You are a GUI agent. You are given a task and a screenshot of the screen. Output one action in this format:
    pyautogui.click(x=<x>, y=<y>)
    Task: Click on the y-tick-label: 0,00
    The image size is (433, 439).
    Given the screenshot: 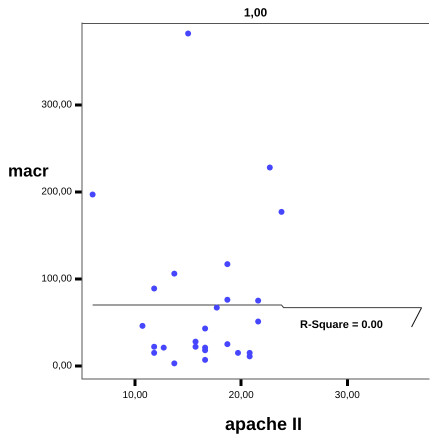 What is the action you would take?
    pyautogui.click(x=62, y=366)
    